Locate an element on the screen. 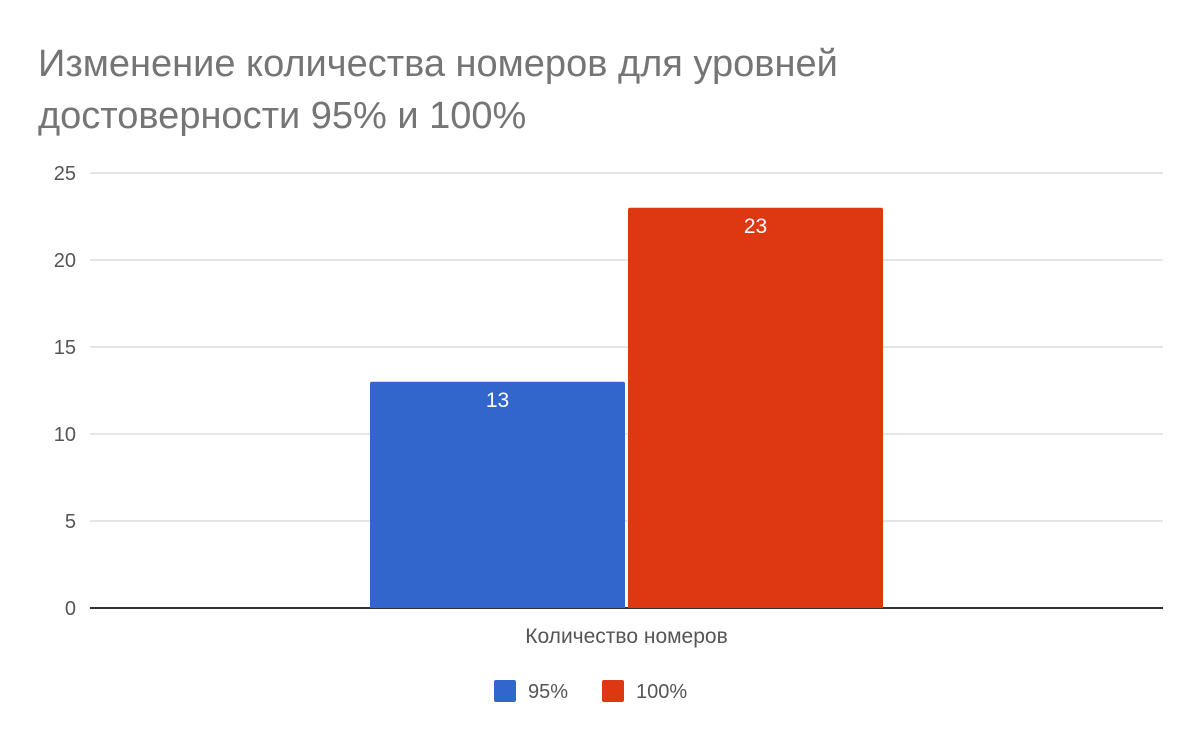  x-axis-category-labels: Количество номеров is located at coordinates (626, 636).